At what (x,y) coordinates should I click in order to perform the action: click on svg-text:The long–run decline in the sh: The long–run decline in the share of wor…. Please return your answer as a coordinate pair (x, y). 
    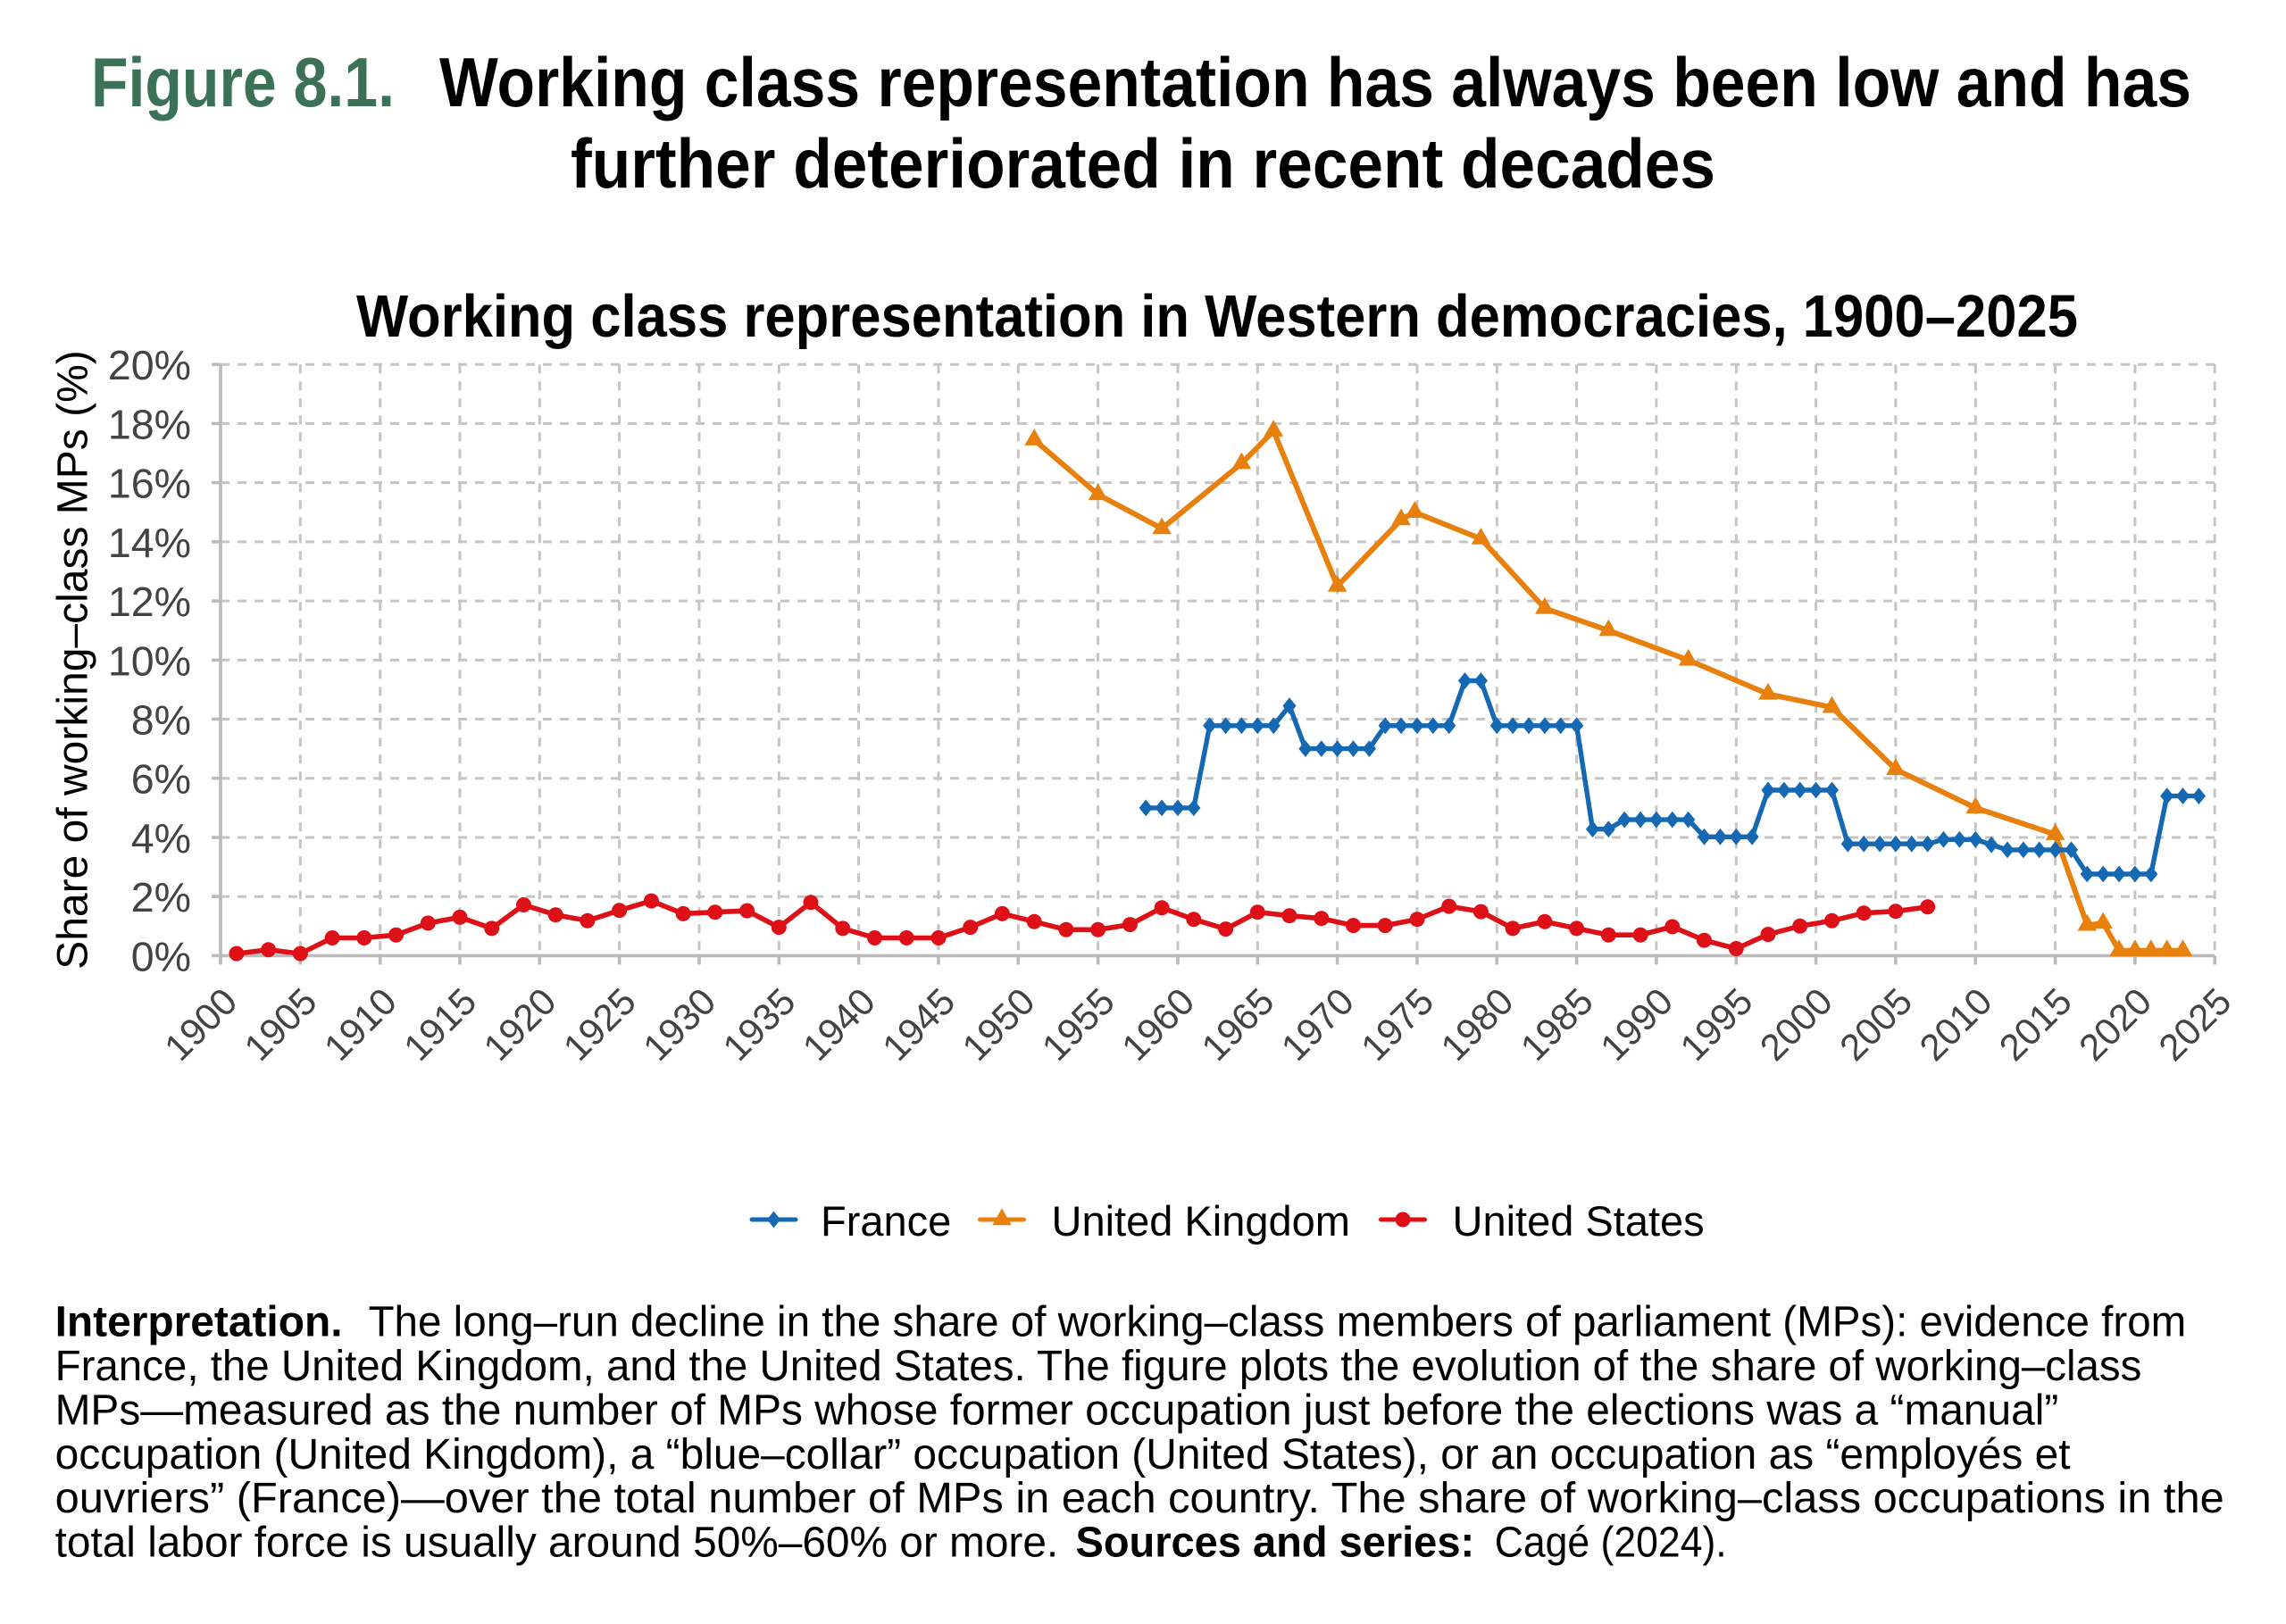
    Looking at the image, I should click on (1278, 1322).